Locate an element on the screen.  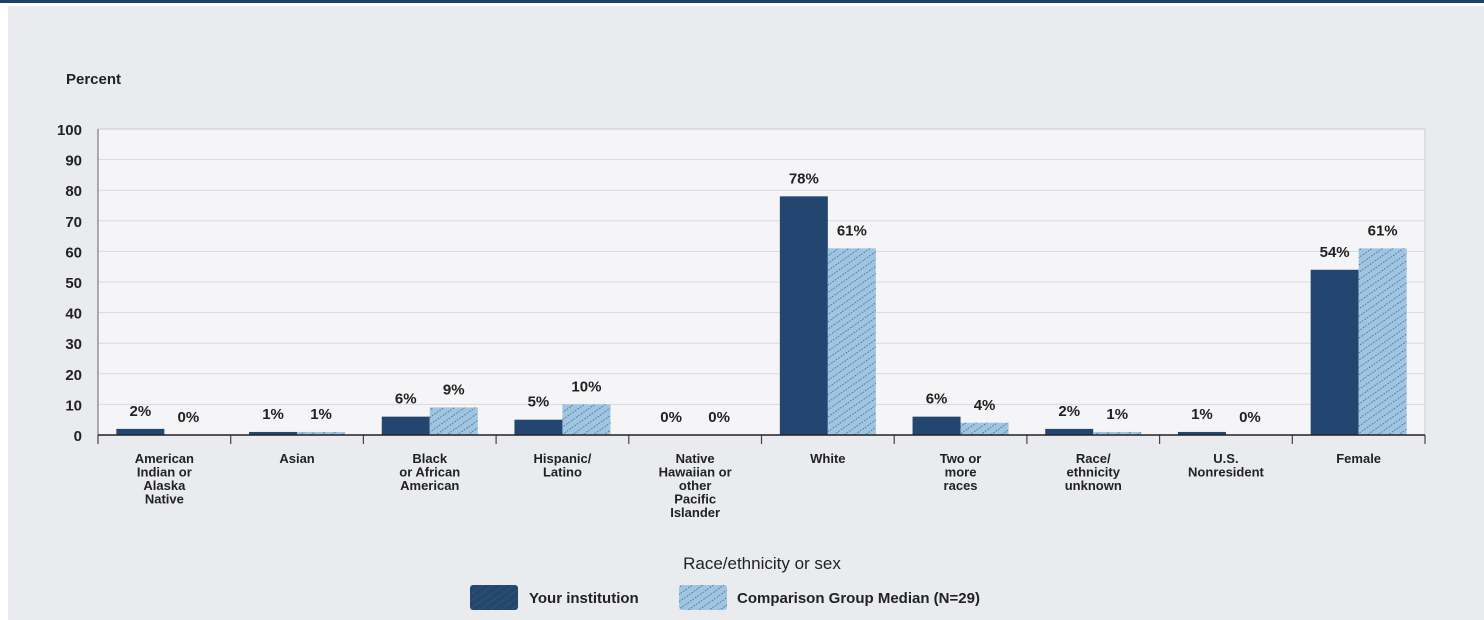
x-tick-label: U.S. Nonresident is located at coordinates (1226, 465).